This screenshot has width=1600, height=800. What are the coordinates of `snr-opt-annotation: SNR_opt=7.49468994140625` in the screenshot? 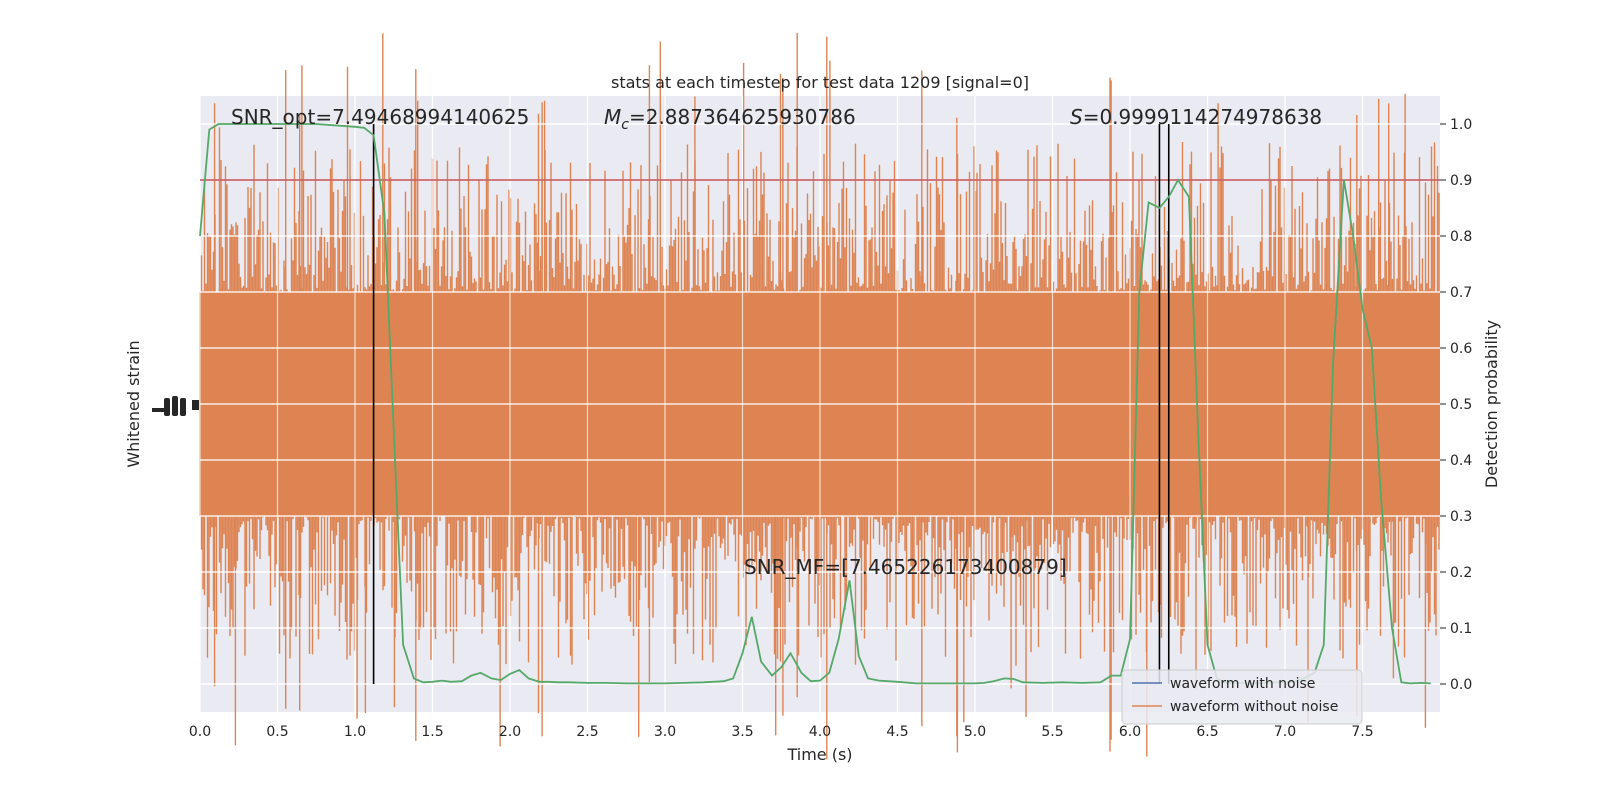 It's located at (380, 117).